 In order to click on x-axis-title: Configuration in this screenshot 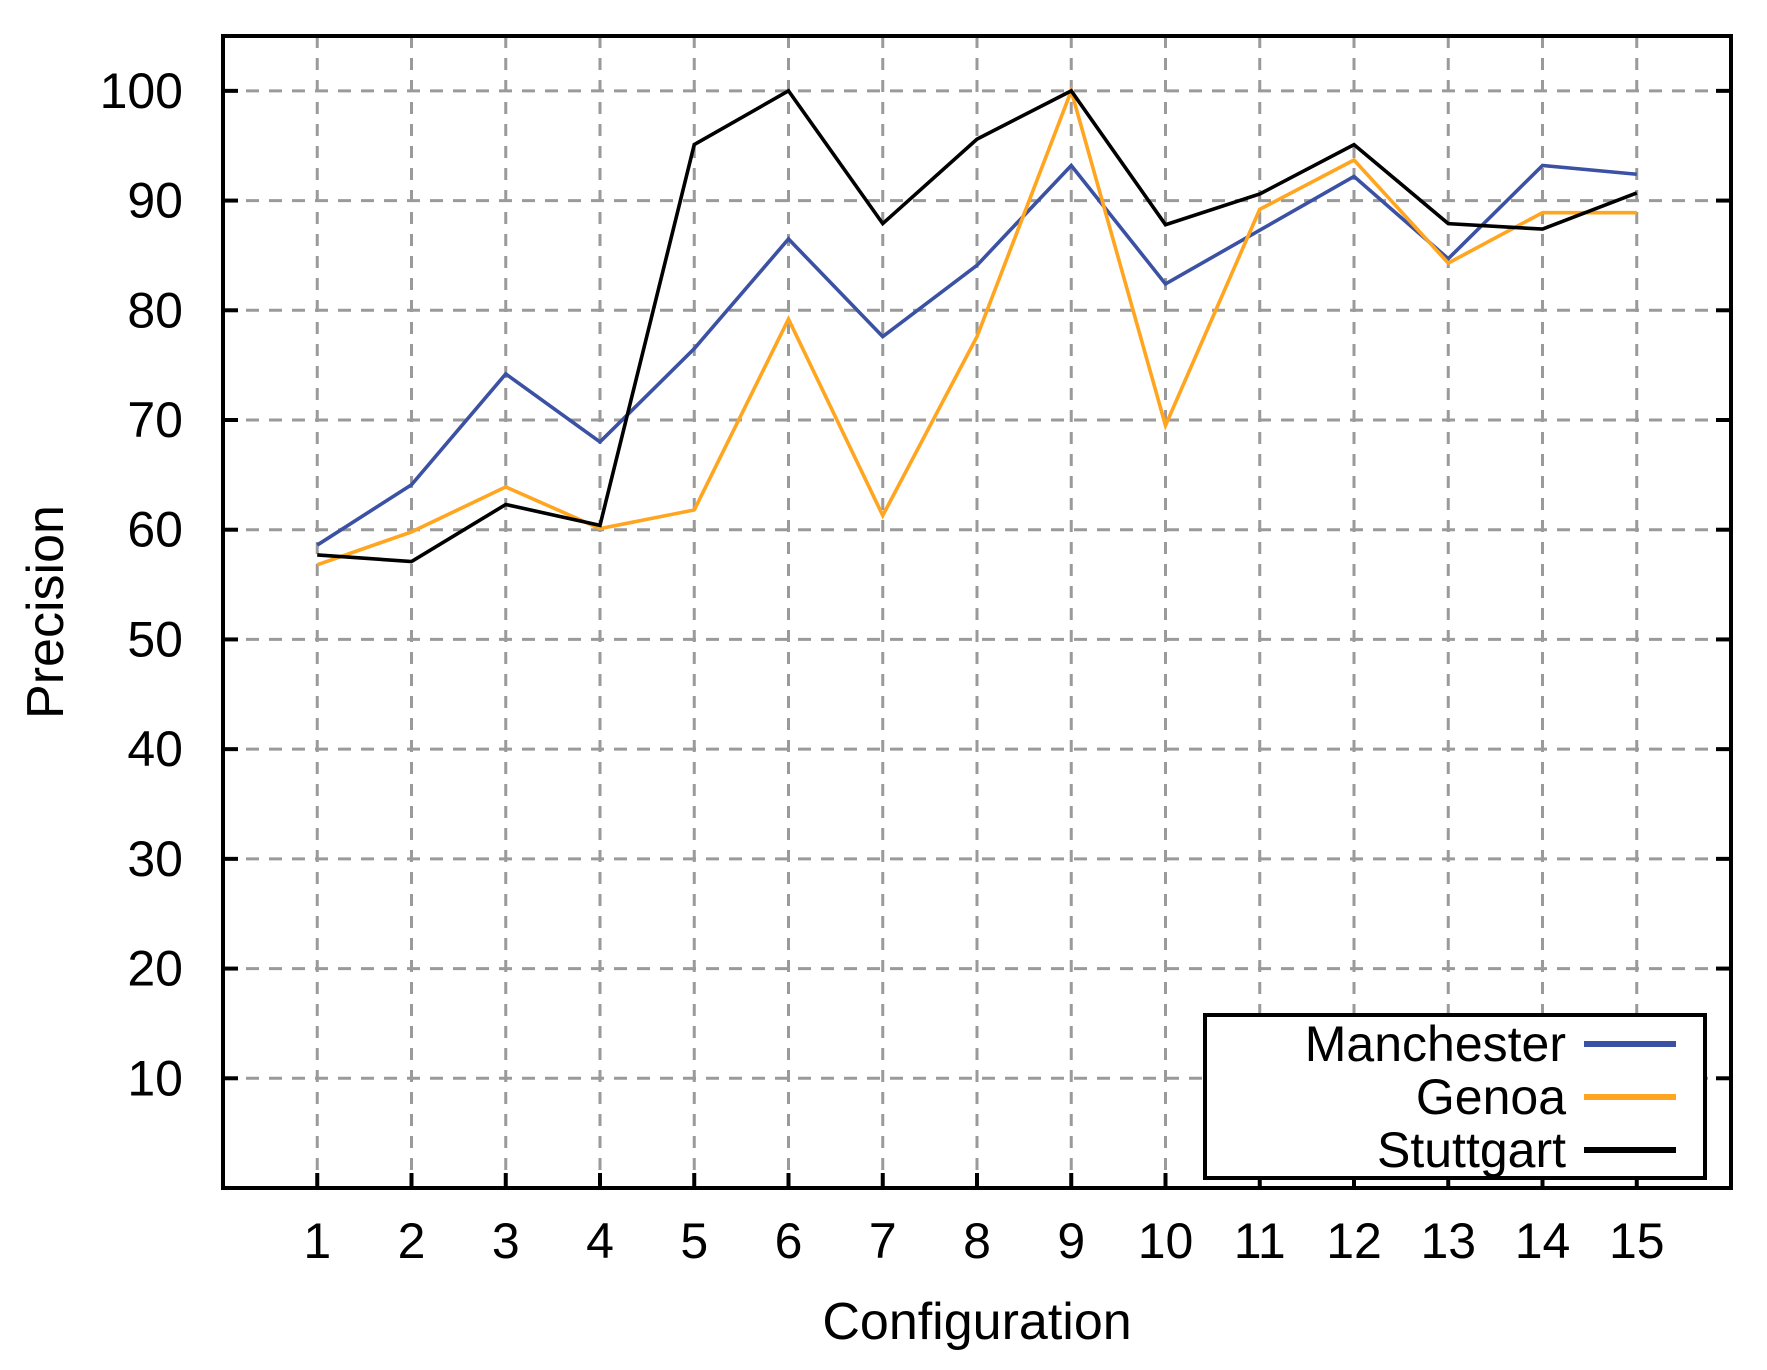, I will do `click(977, 1322)`.